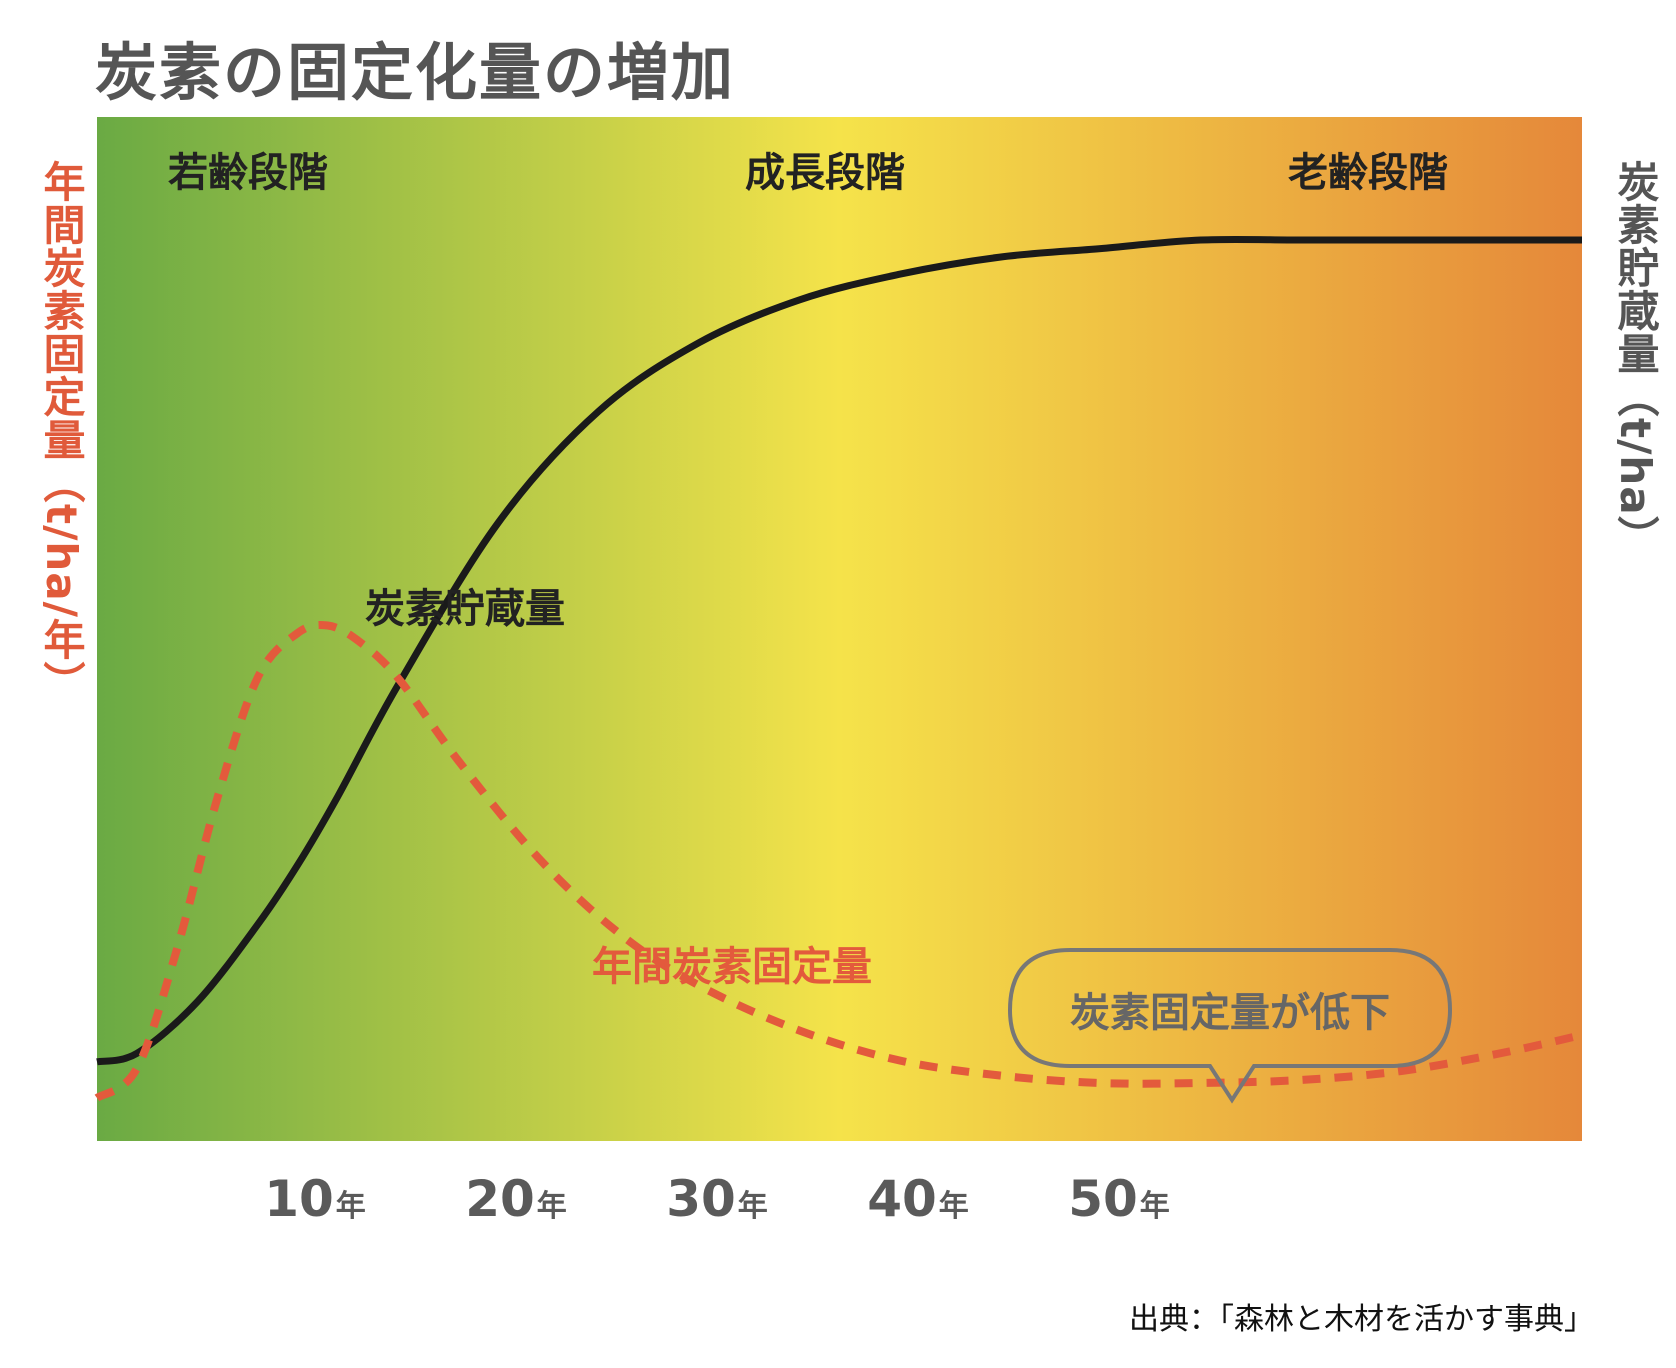 The height and width of the screenshot is (1368, 1676). Describe the element at coordinates (732, 967) in the screenshot. I see `series-label-fixation: 年間炭素固定量` at that location.